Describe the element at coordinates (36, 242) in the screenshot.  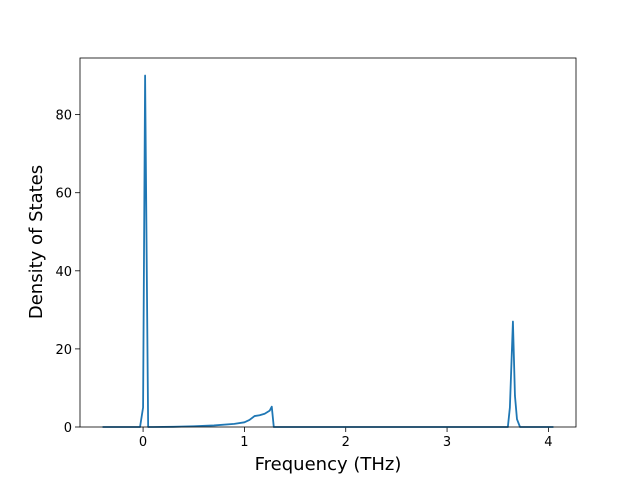
I see `y-axis-label: Density of States` at that location.